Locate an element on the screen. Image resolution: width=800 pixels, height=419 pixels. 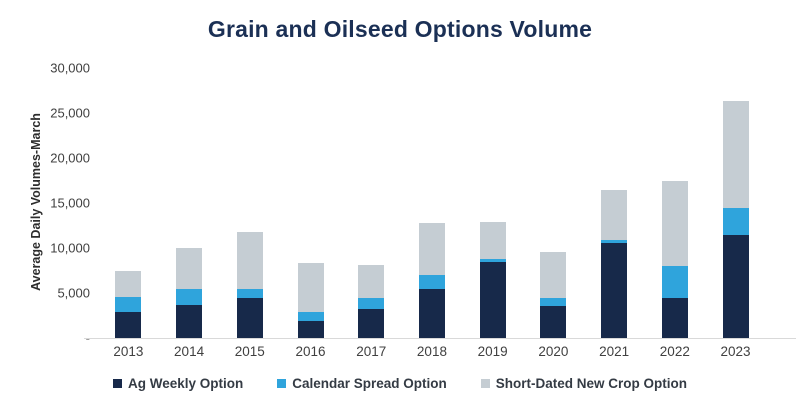
legend-label: Calendar Spread Option is located at coordinates (369, 383).